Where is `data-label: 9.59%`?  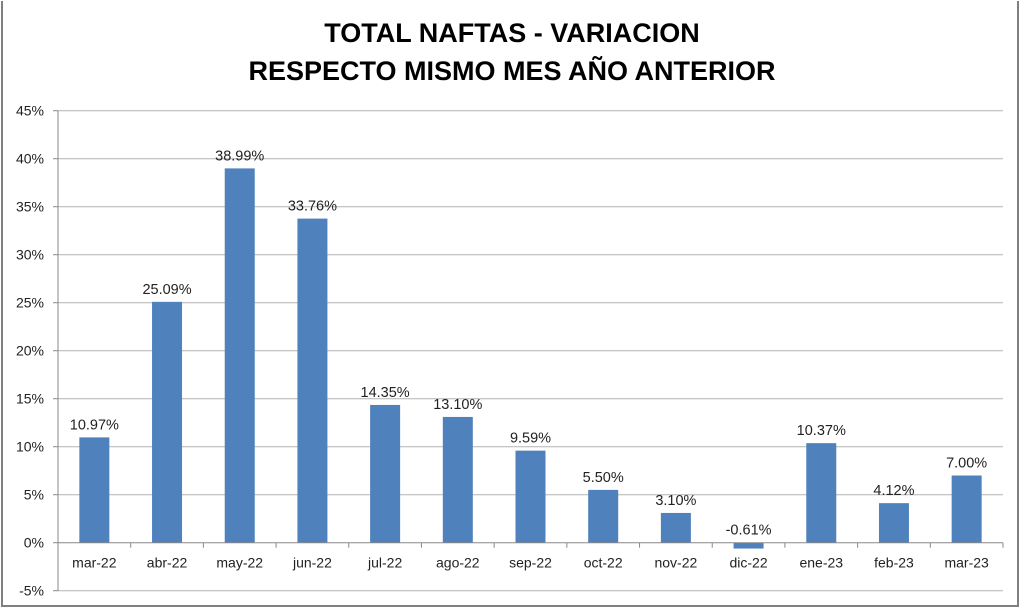
data-label: 9.59% is located at coordinates (530, 439).